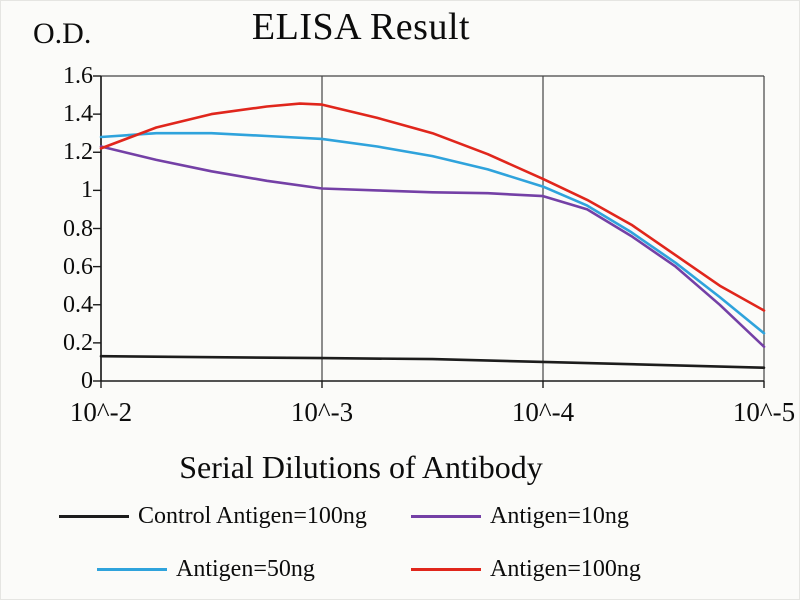 This screenshot has height=600, width=800. What do you see at coordinates (78, 152) in the screenshot?
I see `y-tick-label: 1.2` at bounding box center [78, 152].